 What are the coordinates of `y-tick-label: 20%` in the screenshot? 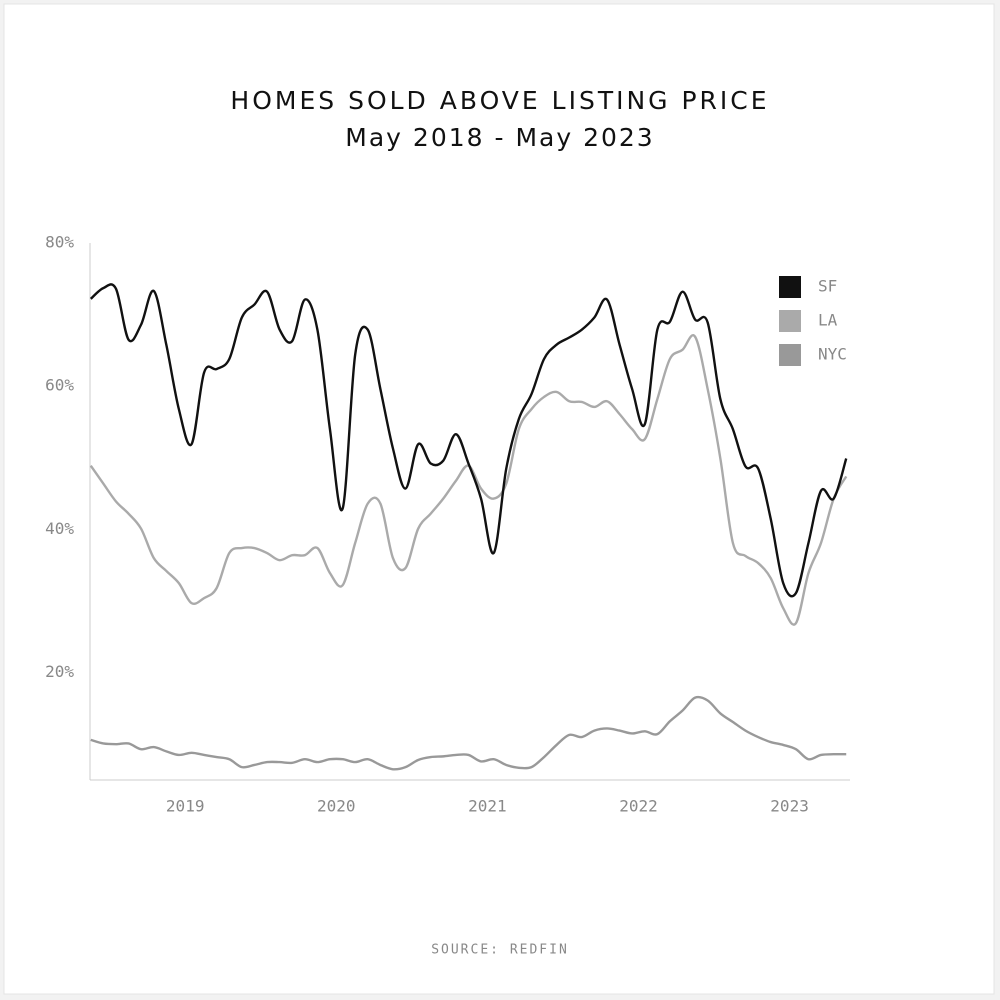 It's located at (59, 671).